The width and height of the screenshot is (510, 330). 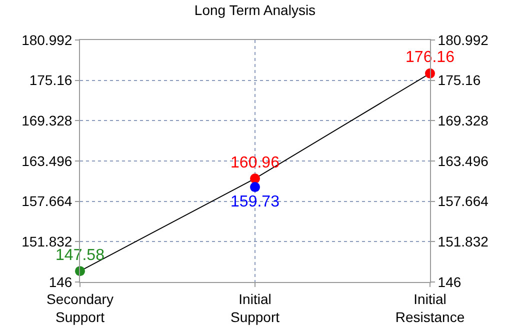 I want to click on data-label: 160.96, so click(x=255, y=163).